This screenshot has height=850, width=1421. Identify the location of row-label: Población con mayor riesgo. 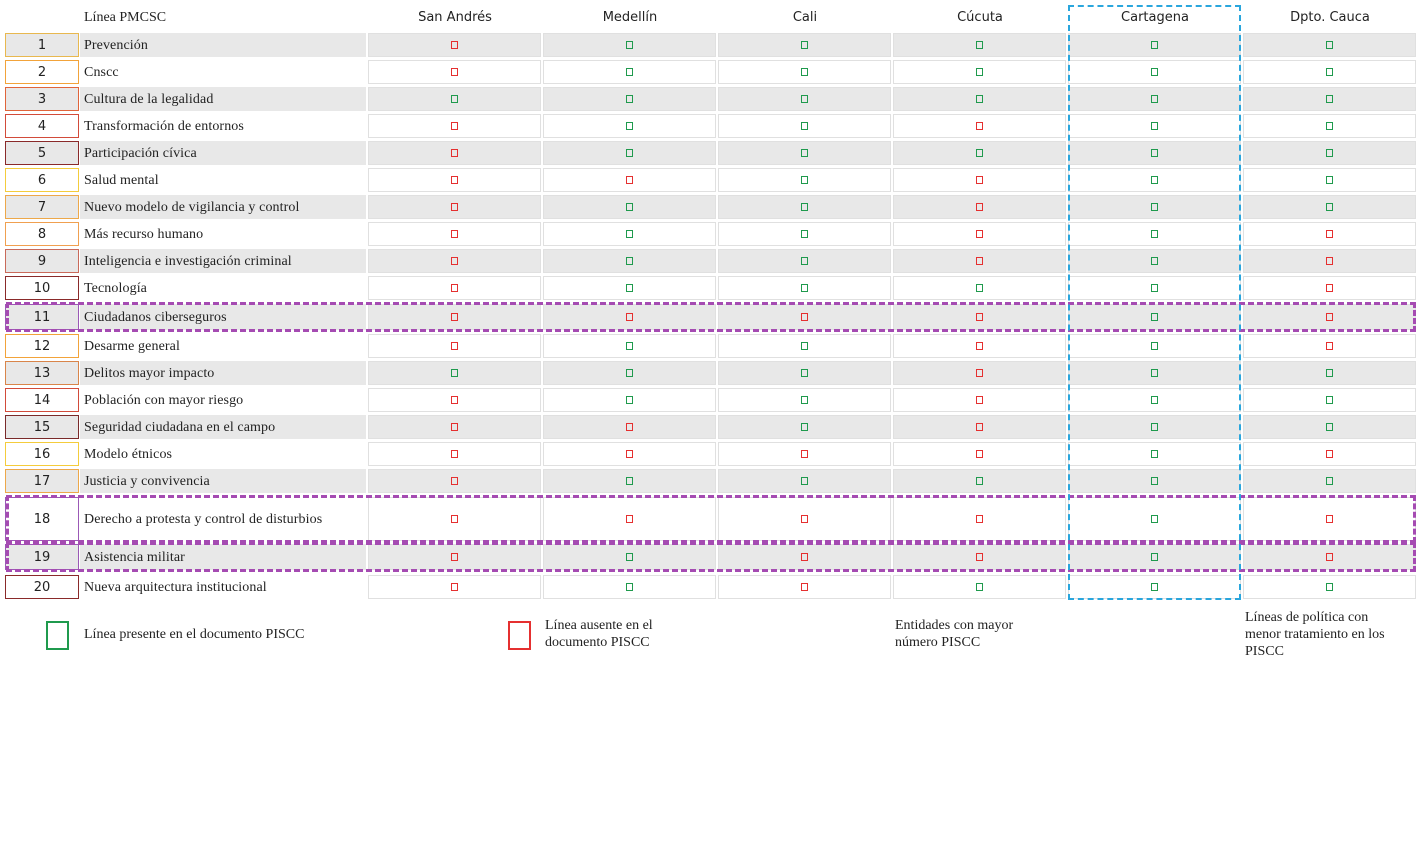
(223, 400).